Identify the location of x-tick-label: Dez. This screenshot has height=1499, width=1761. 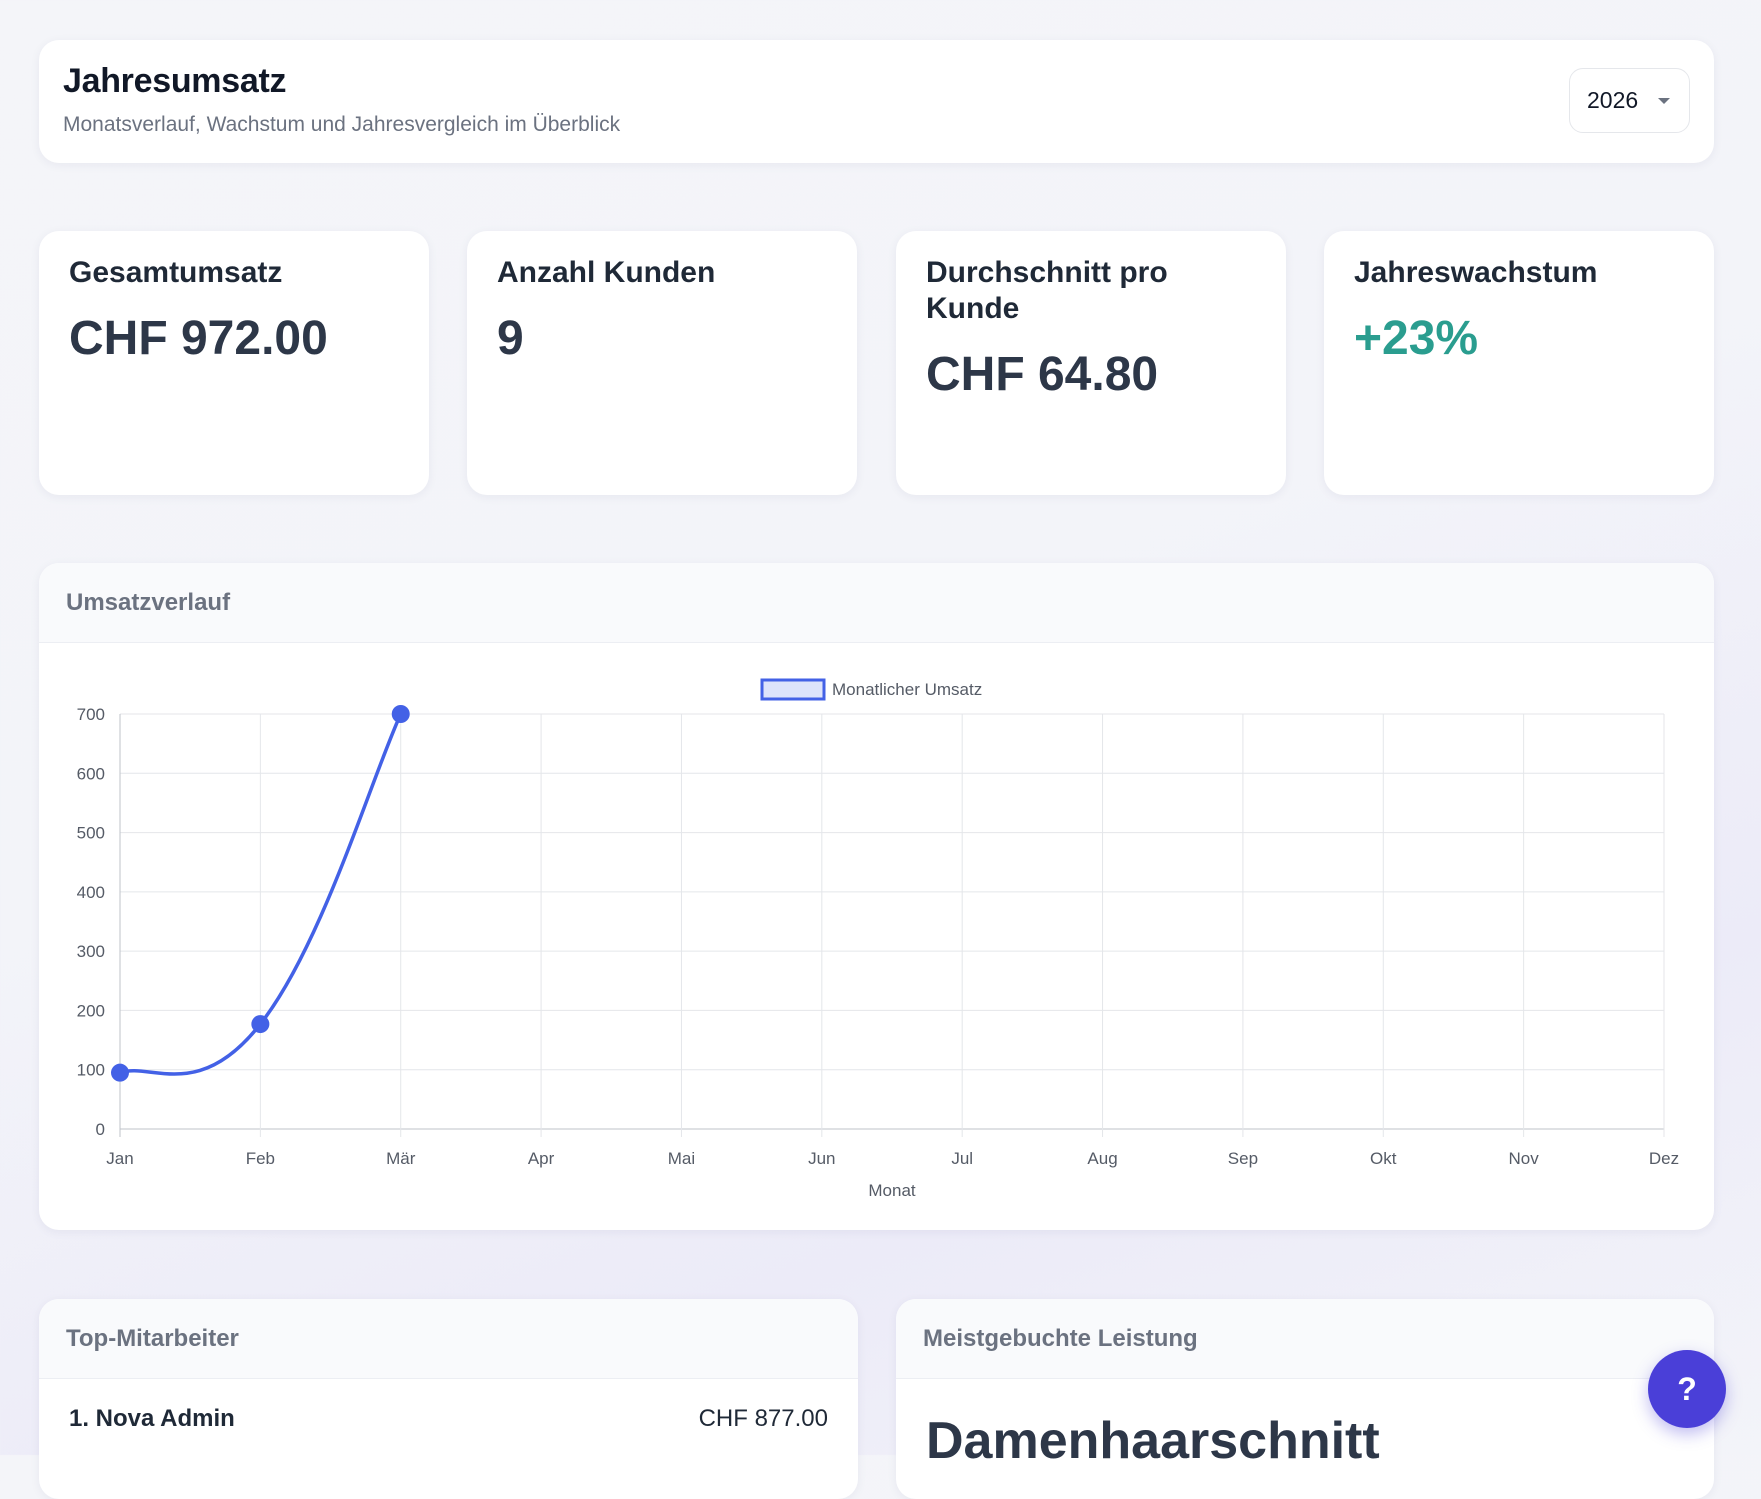
(1664, 1158).